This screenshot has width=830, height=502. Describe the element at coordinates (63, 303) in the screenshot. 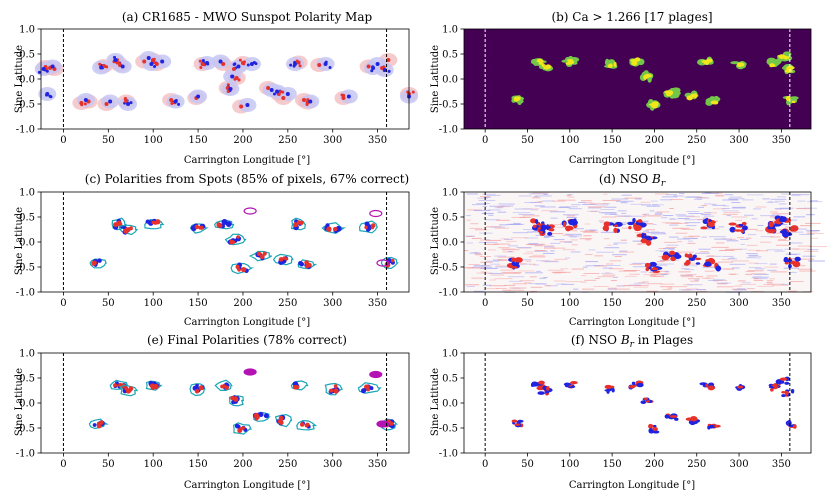

I see `panel-c-x-tick-label: 0` at that location.